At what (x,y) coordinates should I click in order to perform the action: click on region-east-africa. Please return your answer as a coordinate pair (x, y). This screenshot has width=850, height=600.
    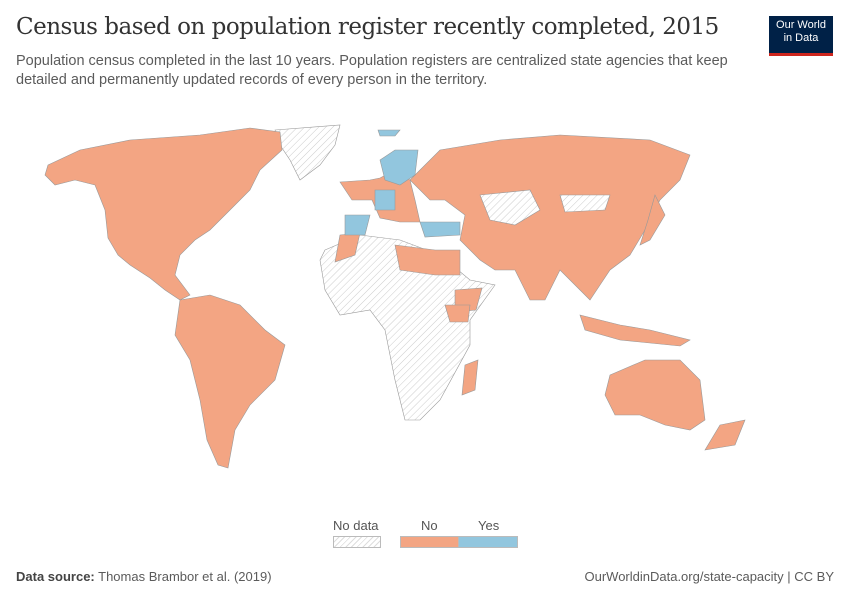
    Looking at the image, I should click on (457, 313).